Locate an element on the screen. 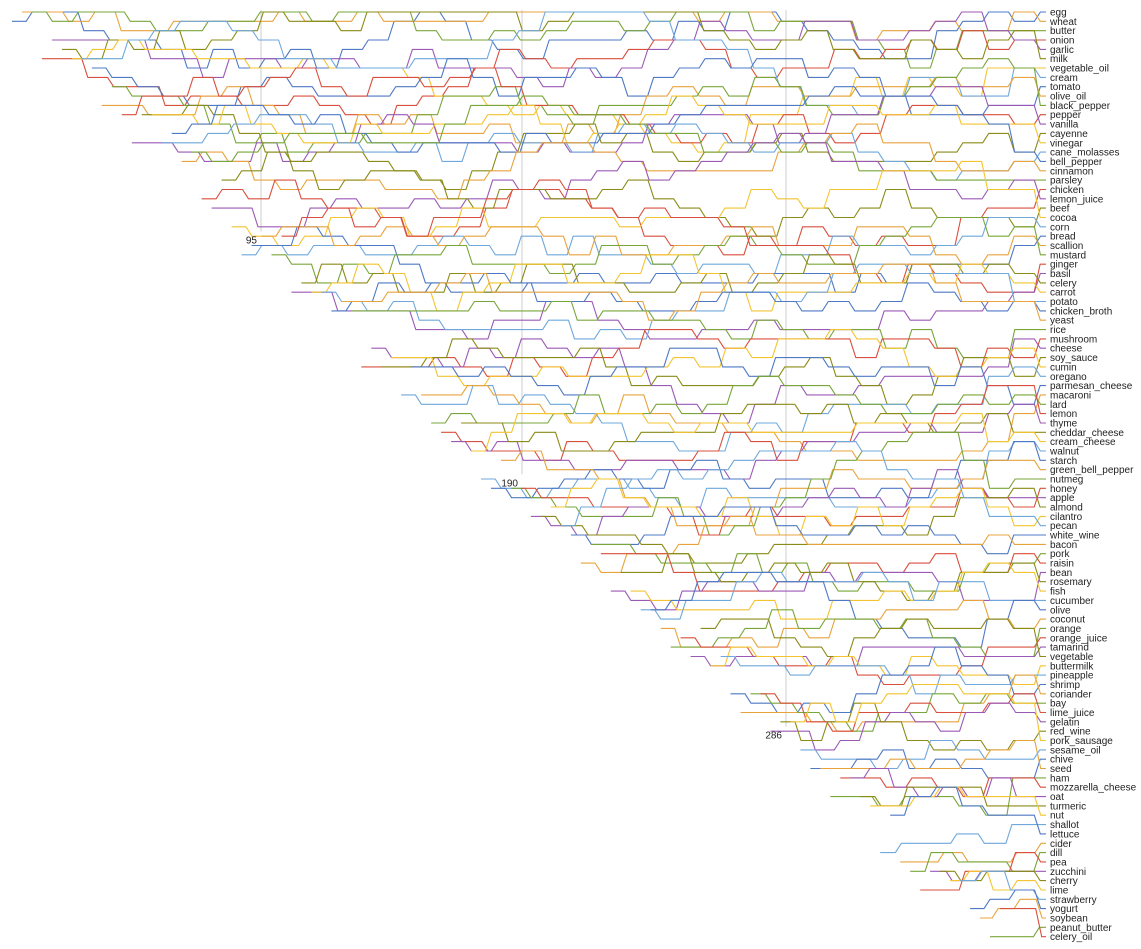  legend-label-orange: orange is located at coordinates (1066, 629).